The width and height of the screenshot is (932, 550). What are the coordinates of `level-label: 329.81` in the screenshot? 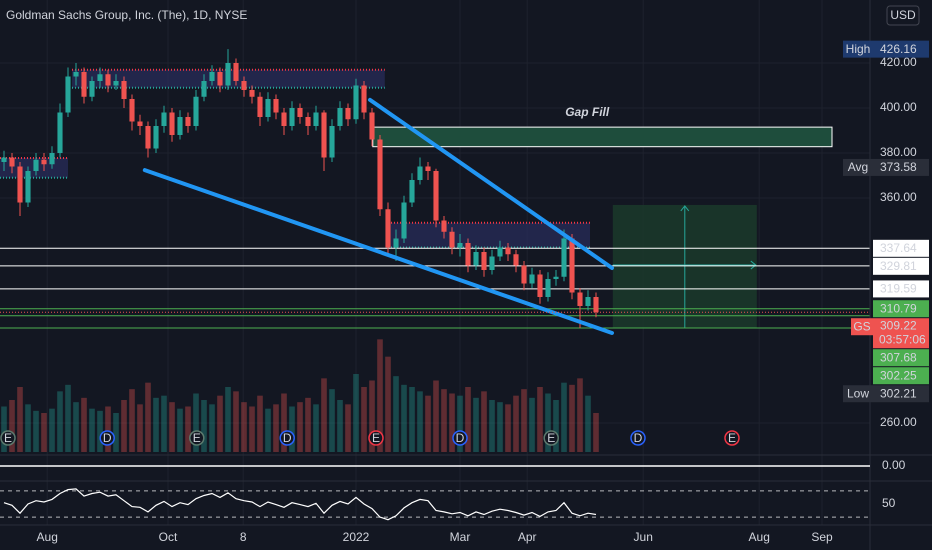 It's located at (898, 266).